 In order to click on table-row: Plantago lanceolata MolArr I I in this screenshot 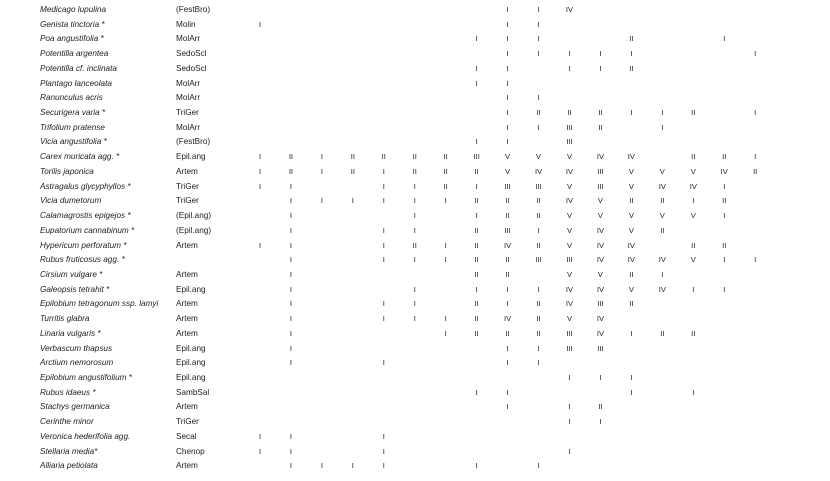, I will do `click(415, 84)`.